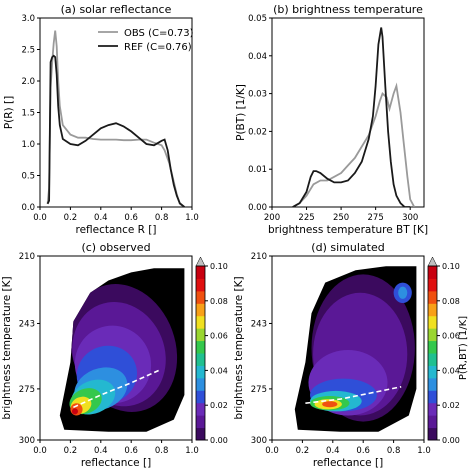 The image size is (474, 474). Describe the element at coordinates (463, 348) in the screenshot. I see `colorbar-label: P(R,BT) [1/K]` at that location.